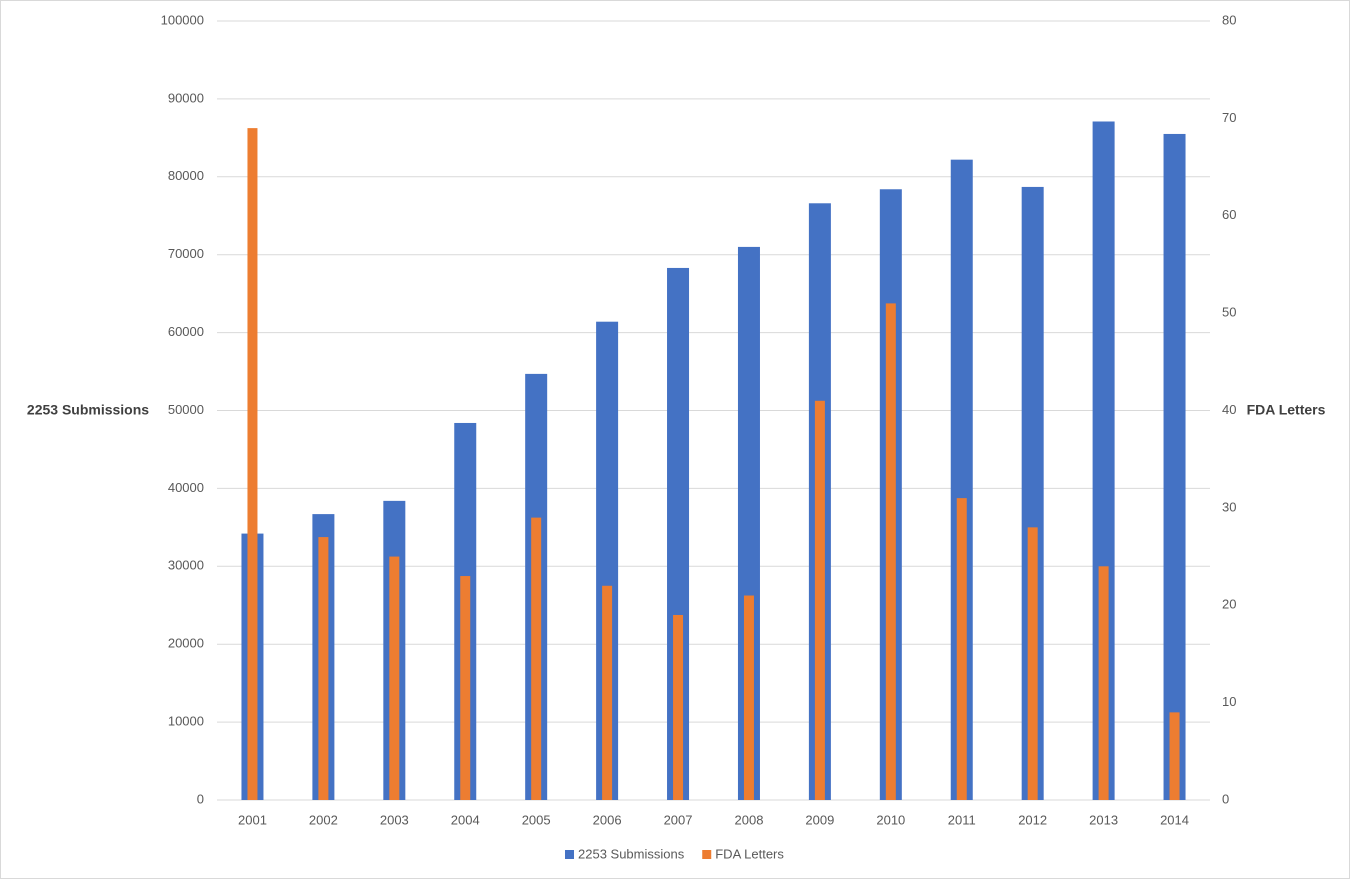 This screenshot has width=1350, height=879. Describe the element at coordinates (678, 819) in the screenshot. I see `x-tick-label: 2007` at that location.